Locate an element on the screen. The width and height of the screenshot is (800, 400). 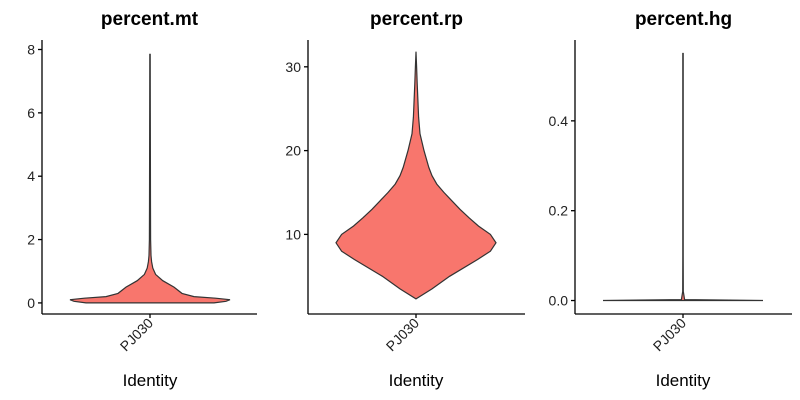
y-tick-label: 2 is located at coordinates (31, 240).